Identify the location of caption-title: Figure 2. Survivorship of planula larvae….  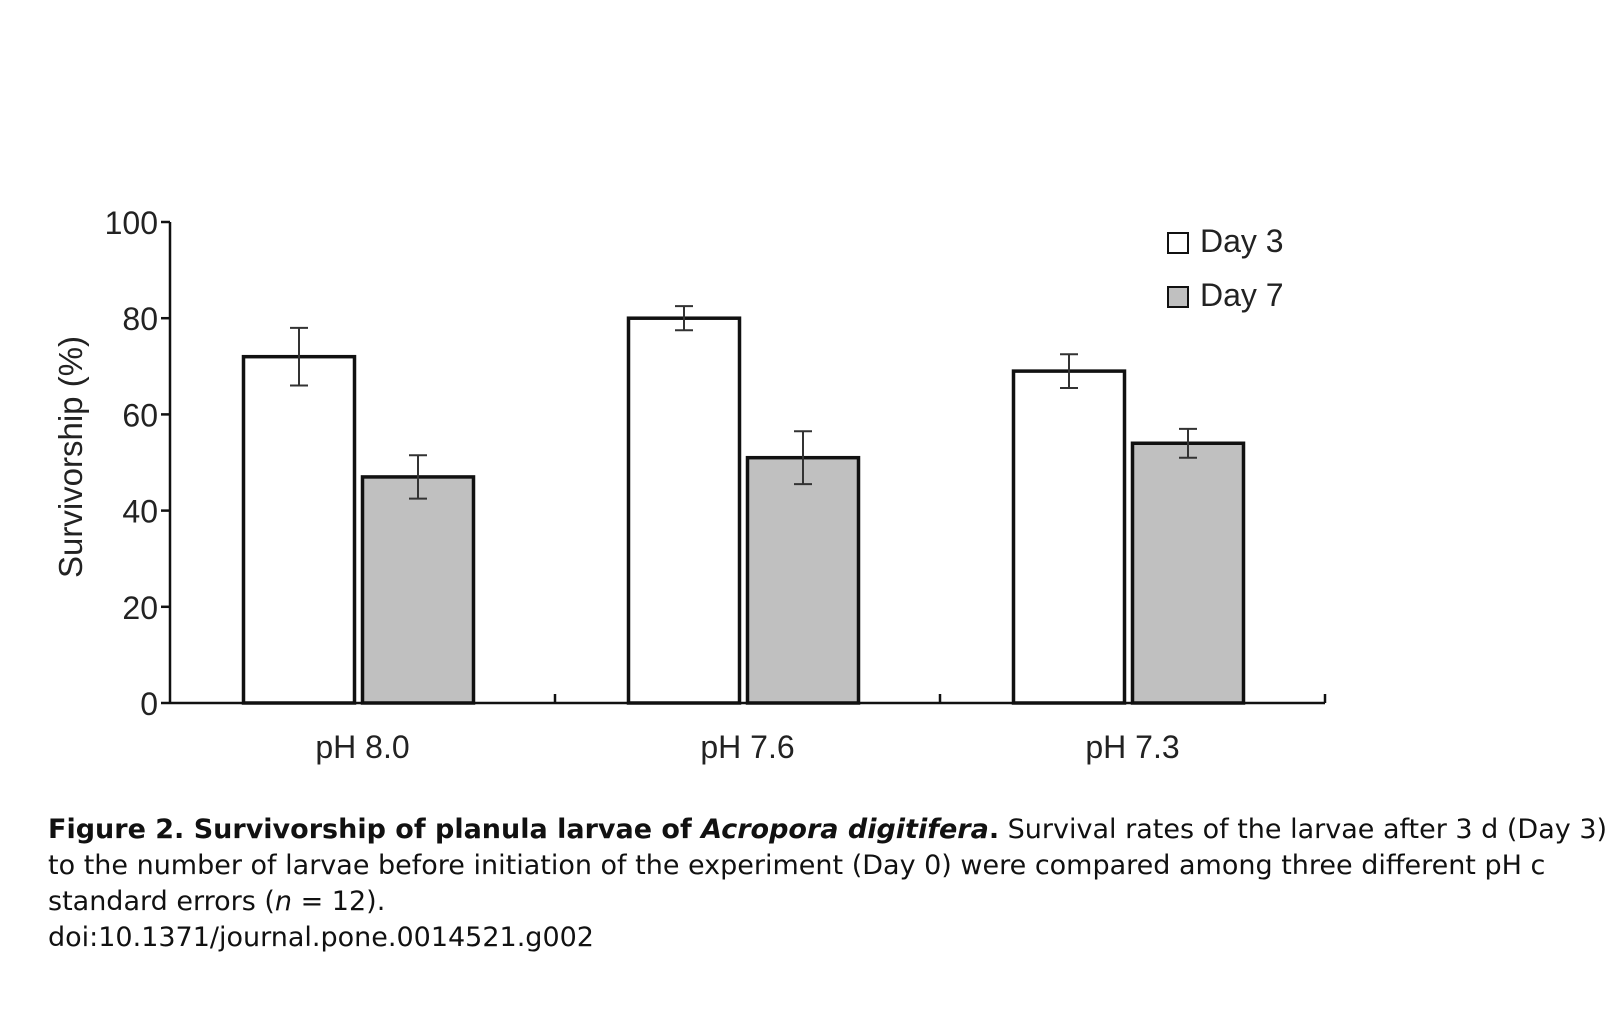
(375, 829).